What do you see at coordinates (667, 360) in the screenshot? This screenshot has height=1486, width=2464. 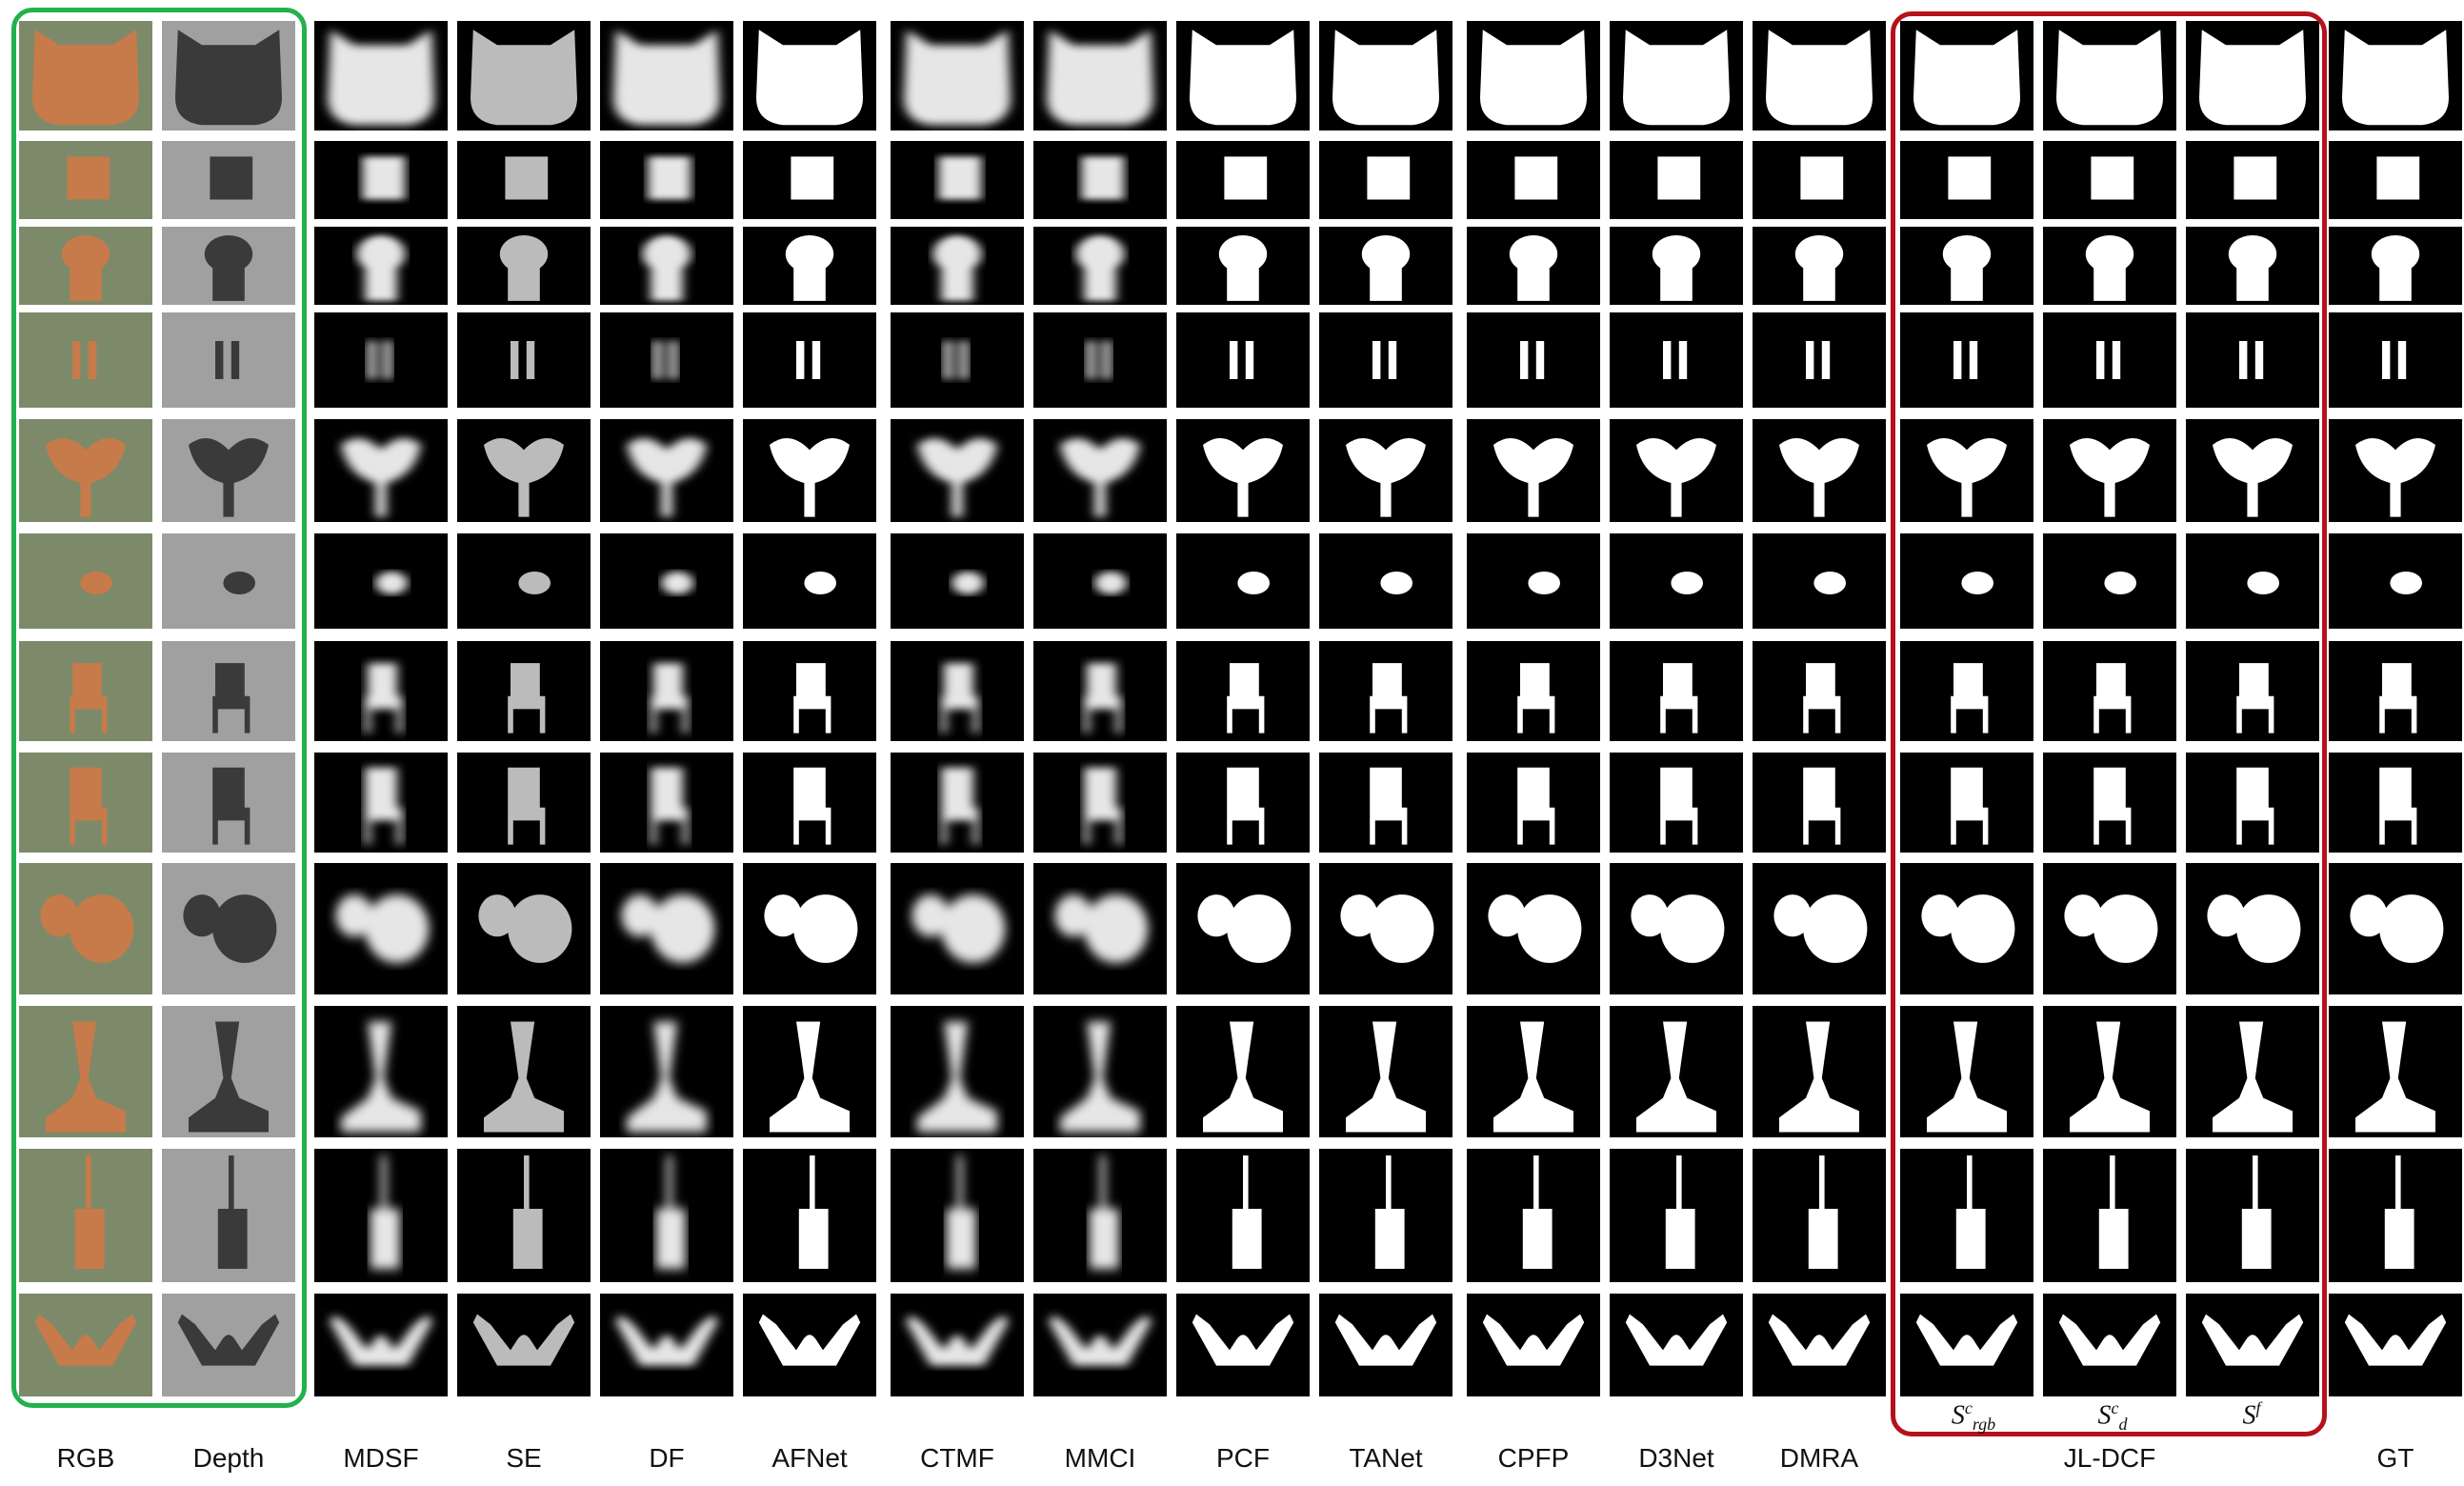 I see `image-r4-df` at bounding box center [667, 360].